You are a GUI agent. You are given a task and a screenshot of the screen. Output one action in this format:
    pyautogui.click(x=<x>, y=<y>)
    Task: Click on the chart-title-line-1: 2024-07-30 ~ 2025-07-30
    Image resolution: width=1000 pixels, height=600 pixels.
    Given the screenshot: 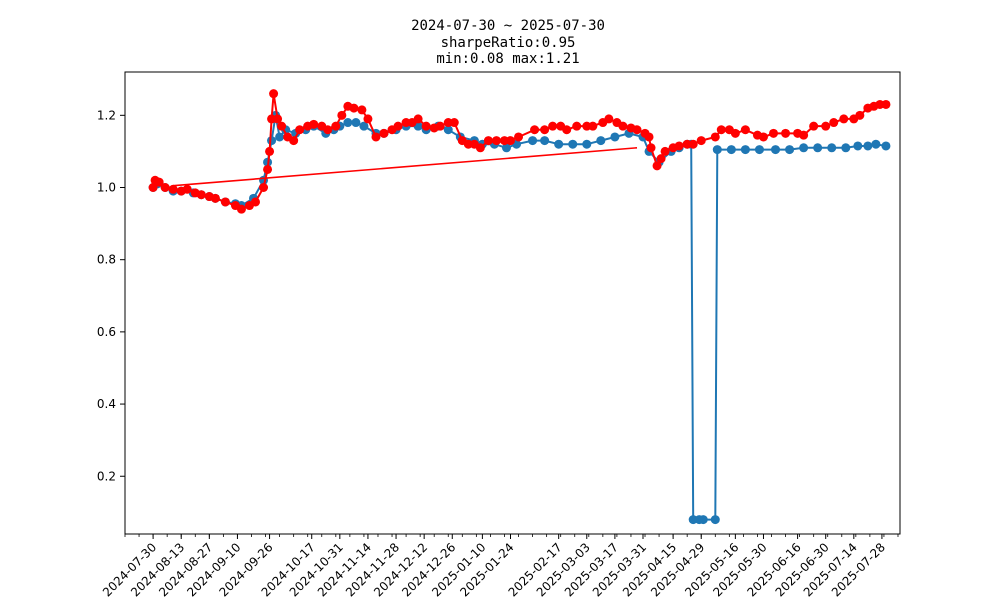 What is the action you would take?
    pyautogui.click(x=508, y=26)
    